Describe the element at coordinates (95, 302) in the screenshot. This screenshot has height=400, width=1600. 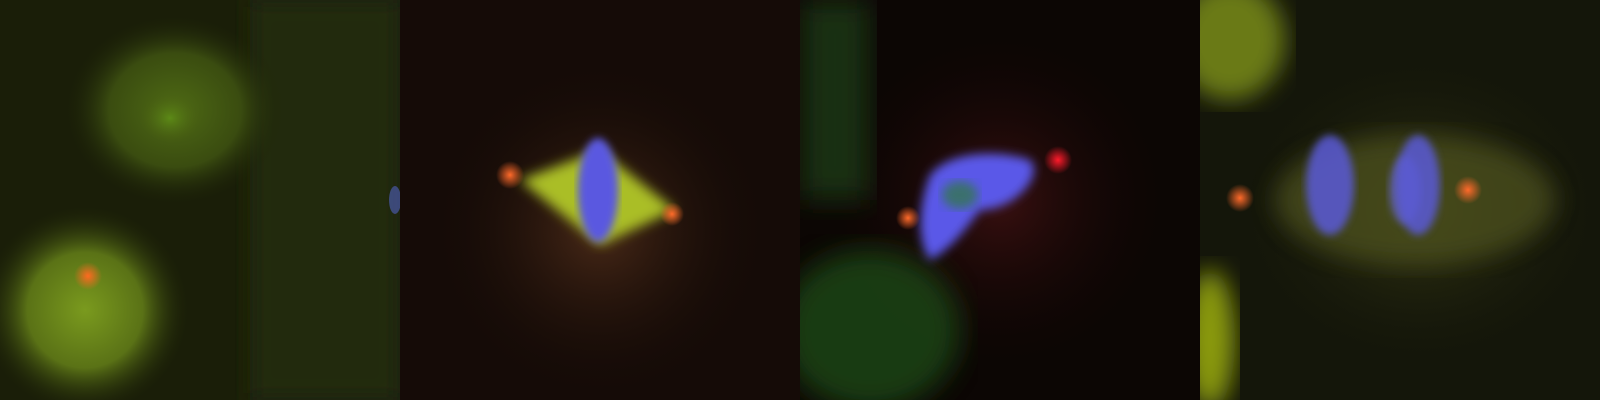
I see `lower-cell` at that location.